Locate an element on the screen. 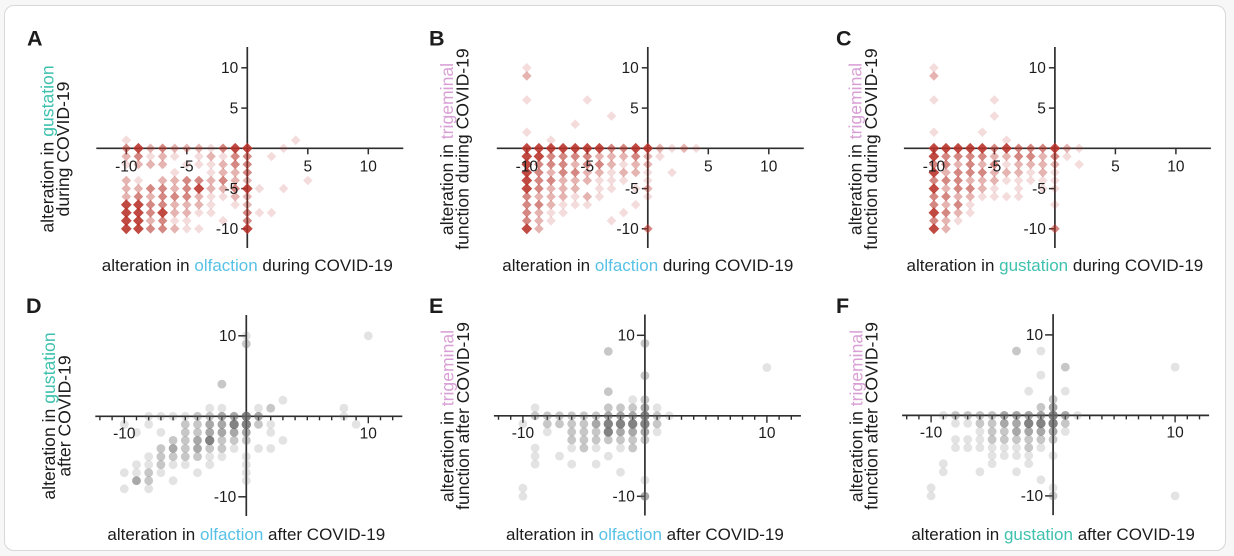 The height and width of the screenshot is (556, 1234). svg-text: F is located at coordinates (842, 306).